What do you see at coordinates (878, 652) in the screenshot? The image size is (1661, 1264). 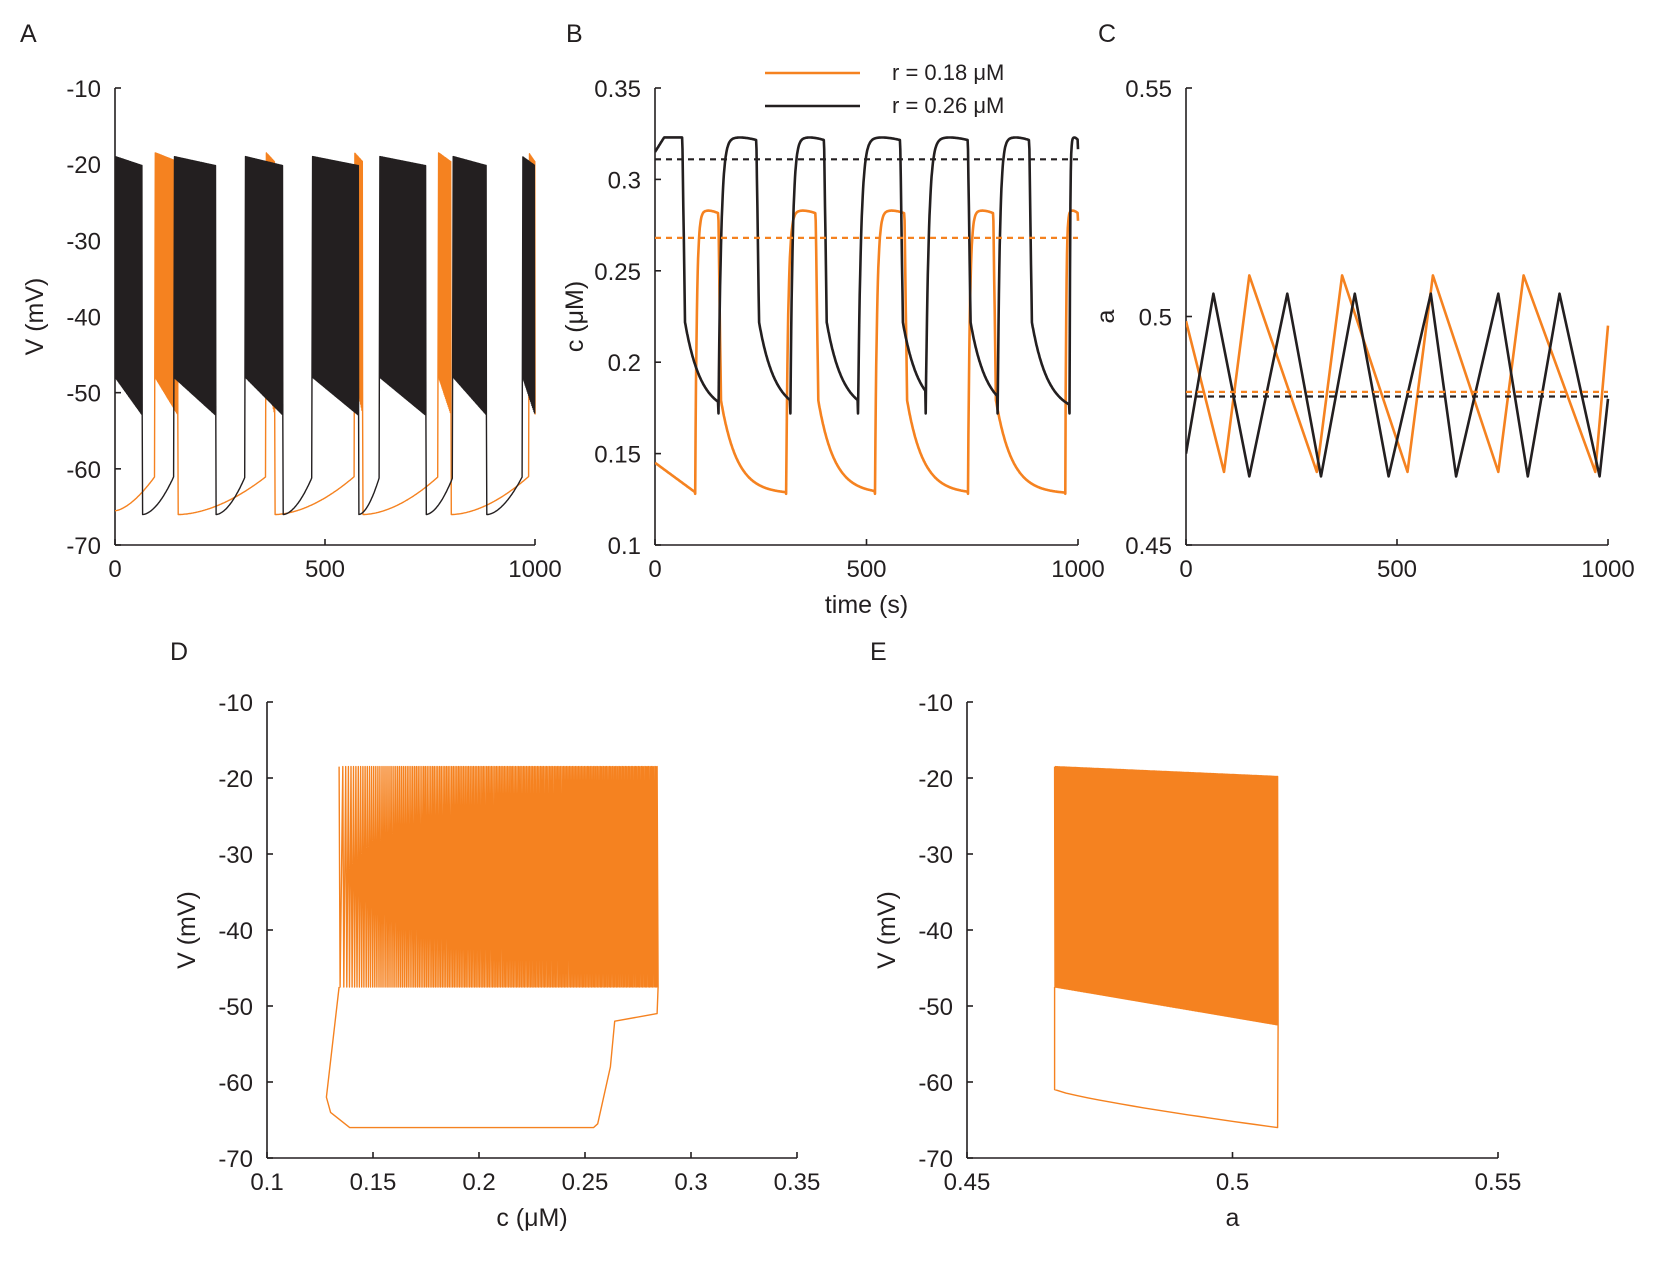 I see `panel-label-e: E` at bounding box center [878, 652].